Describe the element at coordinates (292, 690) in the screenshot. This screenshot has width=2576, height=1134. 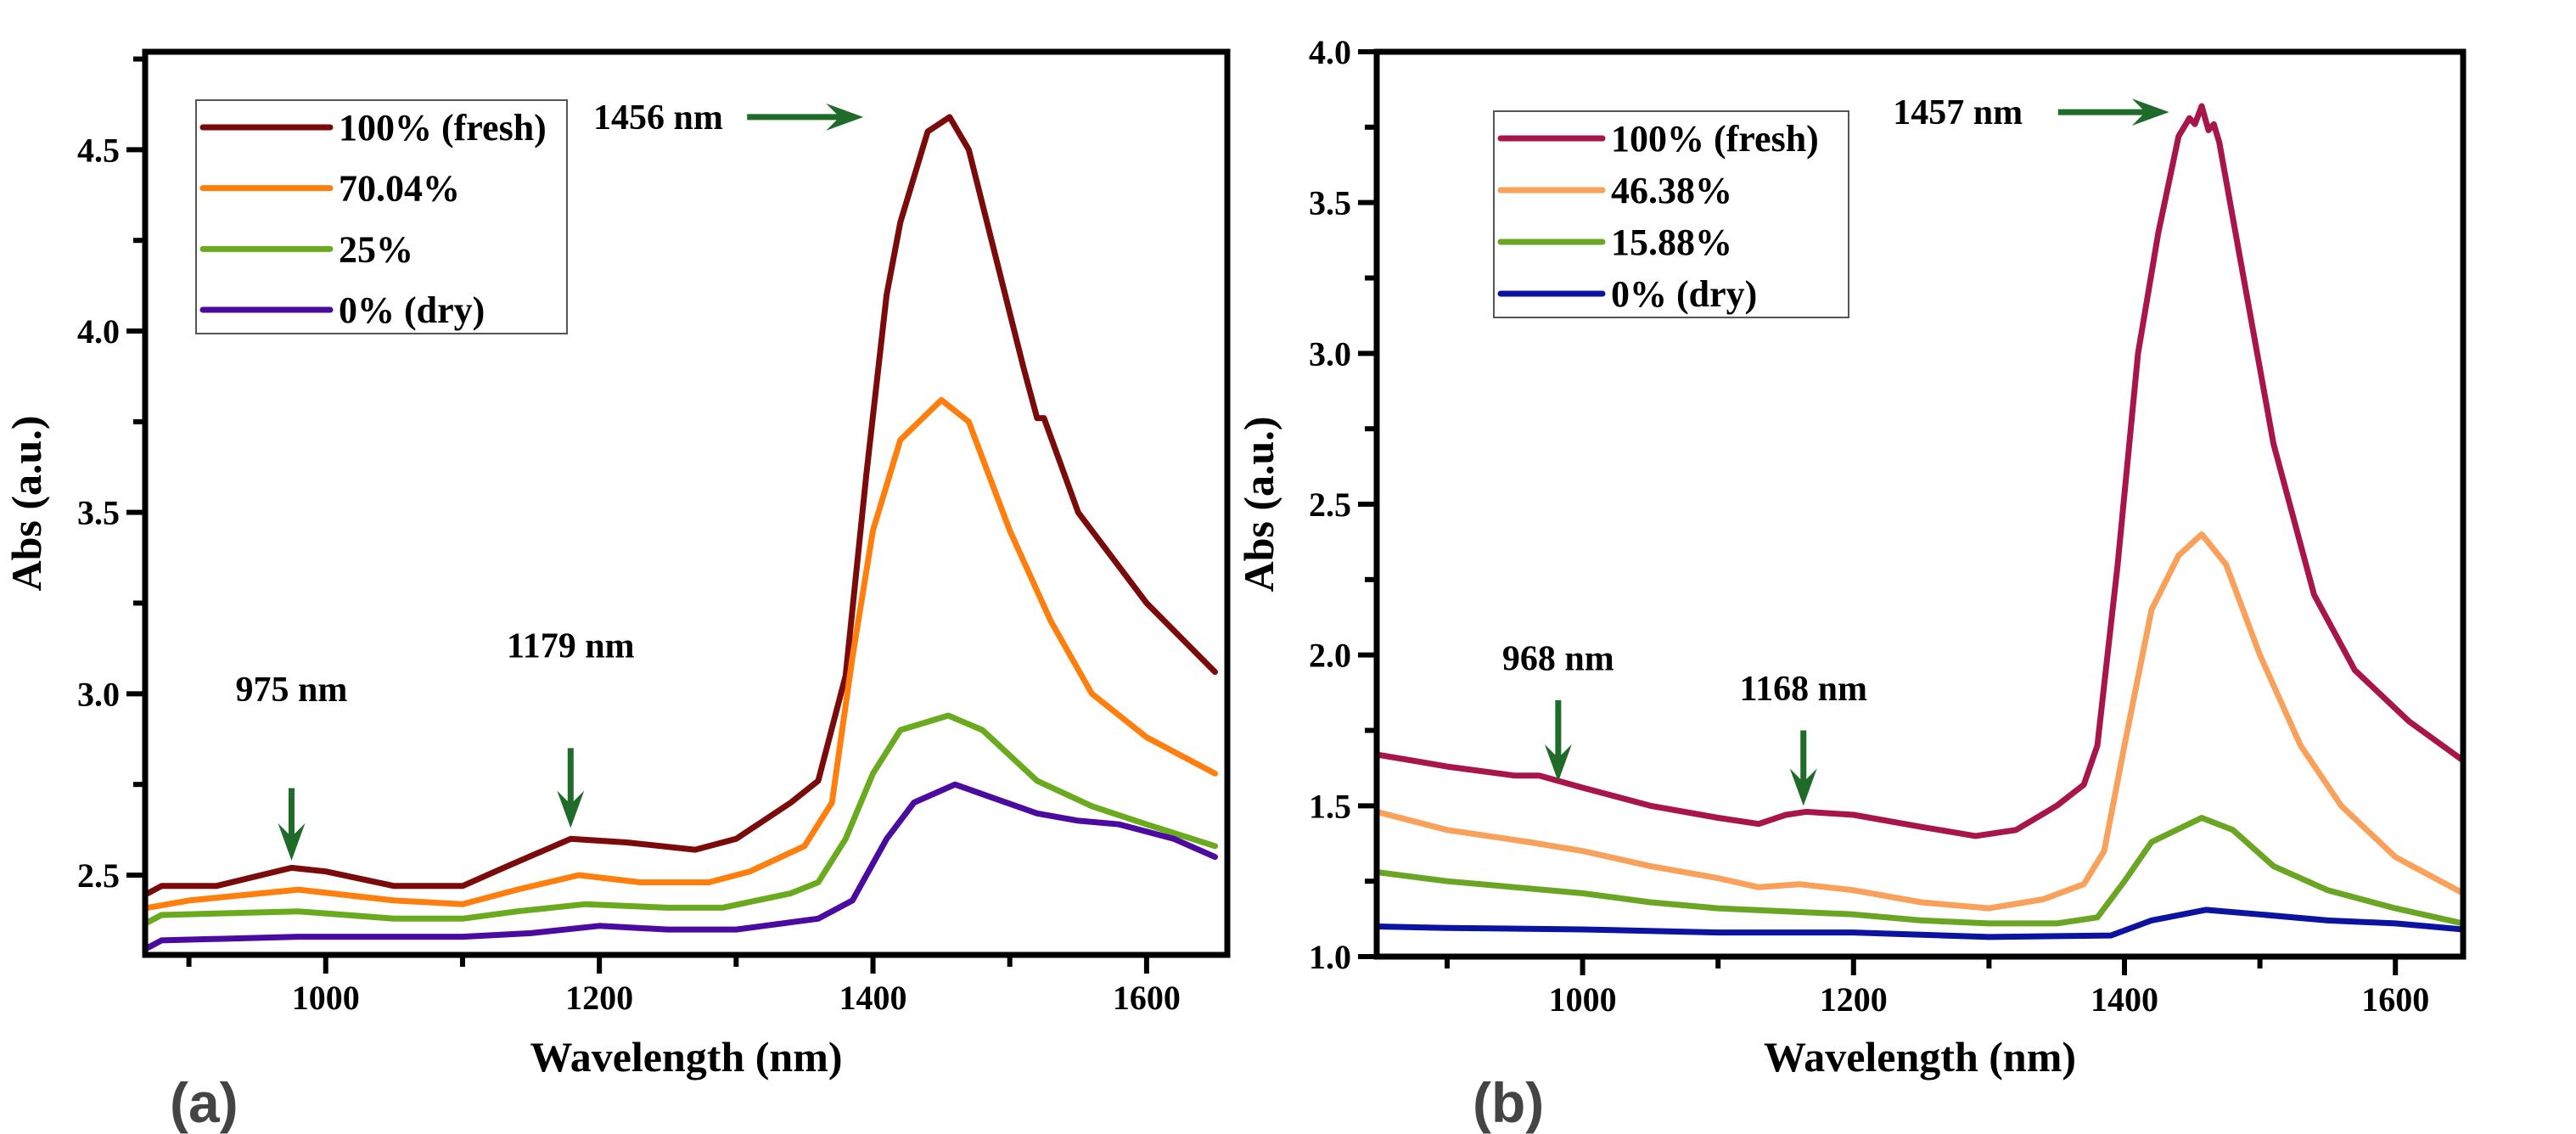
I see `annotation-label: 975 nm` at that location.